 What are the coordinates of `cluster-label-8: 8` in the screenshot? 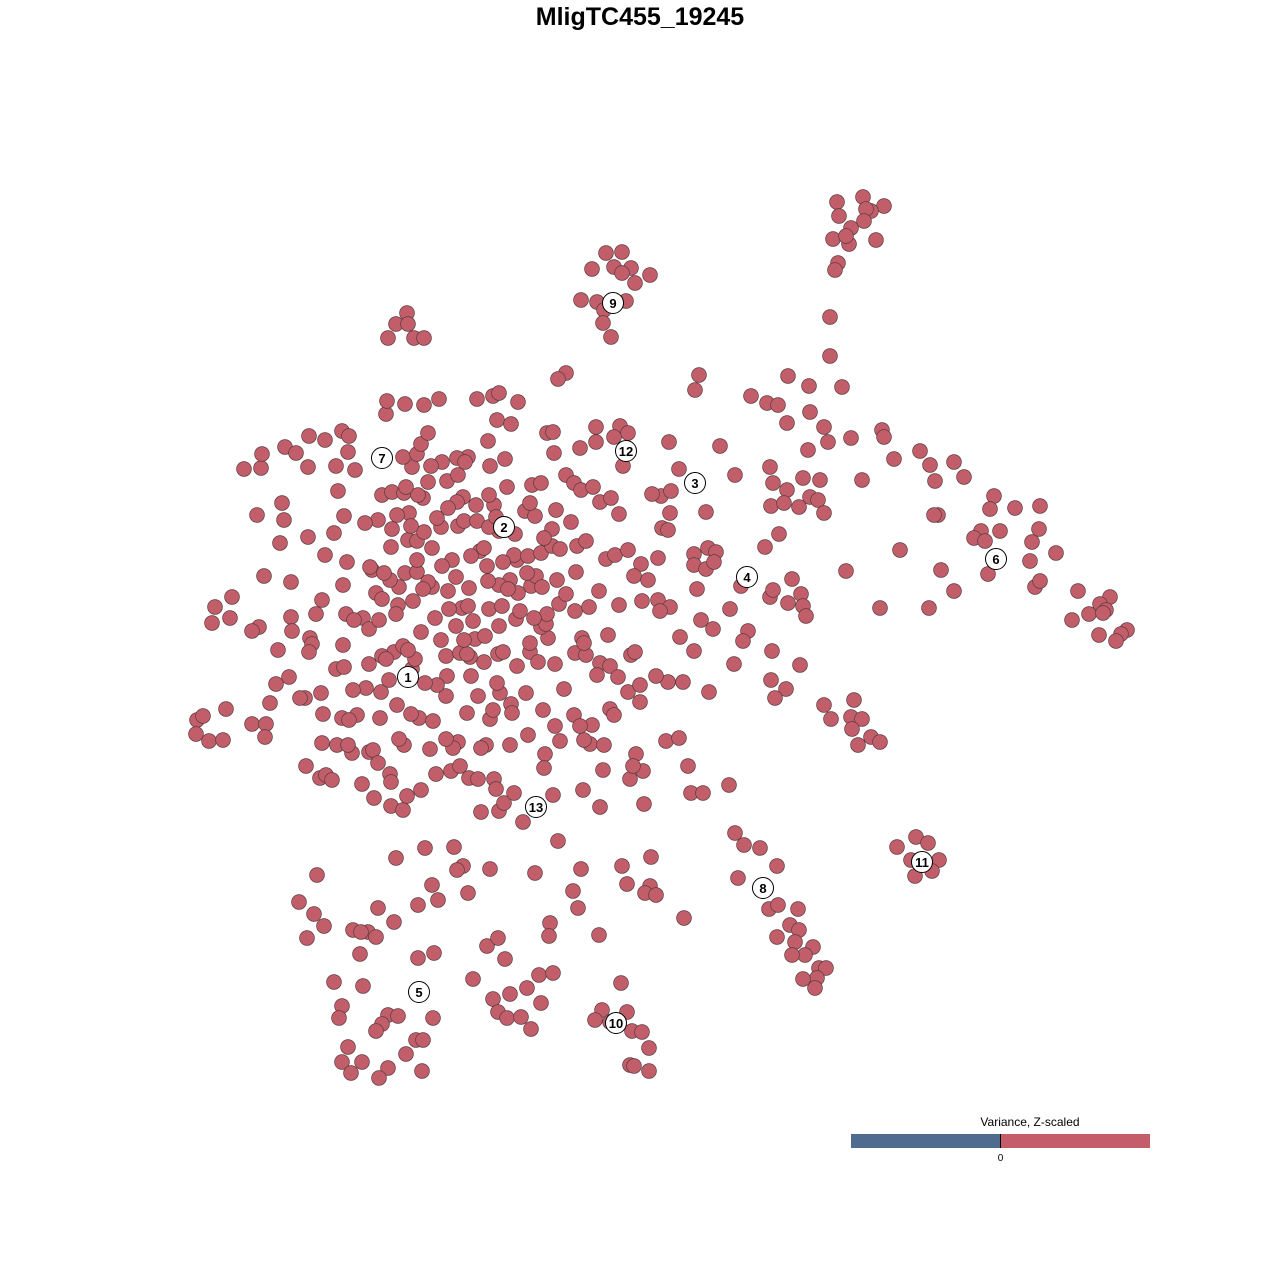 It's located at (763, 888).